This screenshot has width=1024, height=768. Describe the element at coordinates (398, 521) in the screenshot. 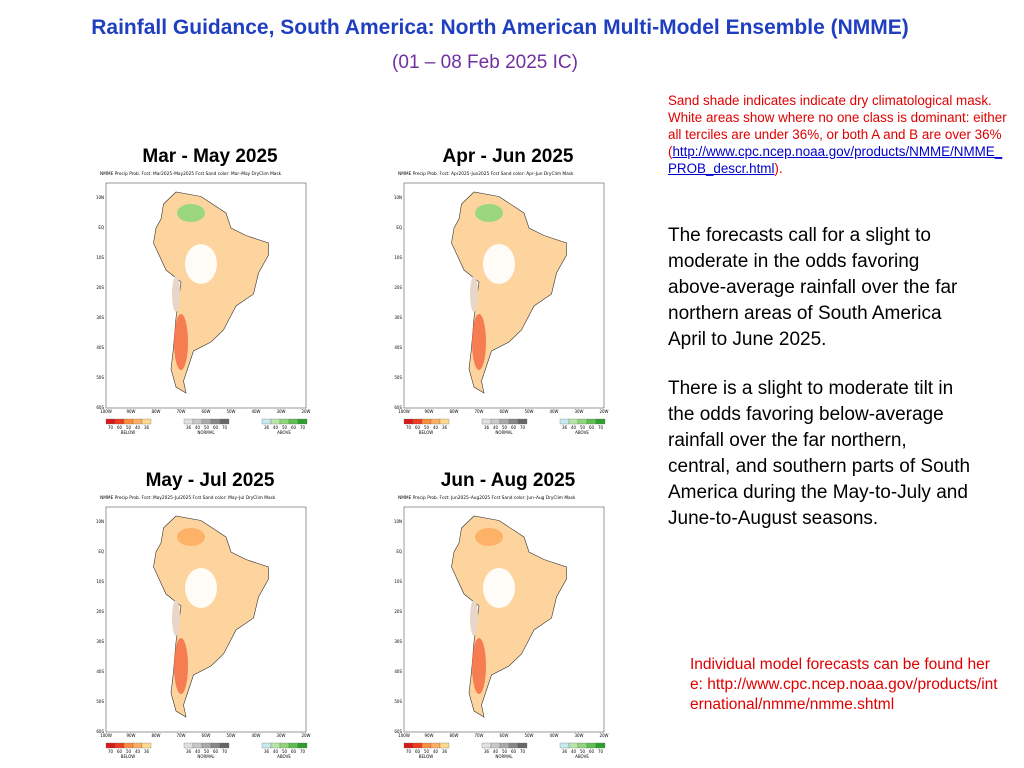

I see `lat-label: 10N` at that location.